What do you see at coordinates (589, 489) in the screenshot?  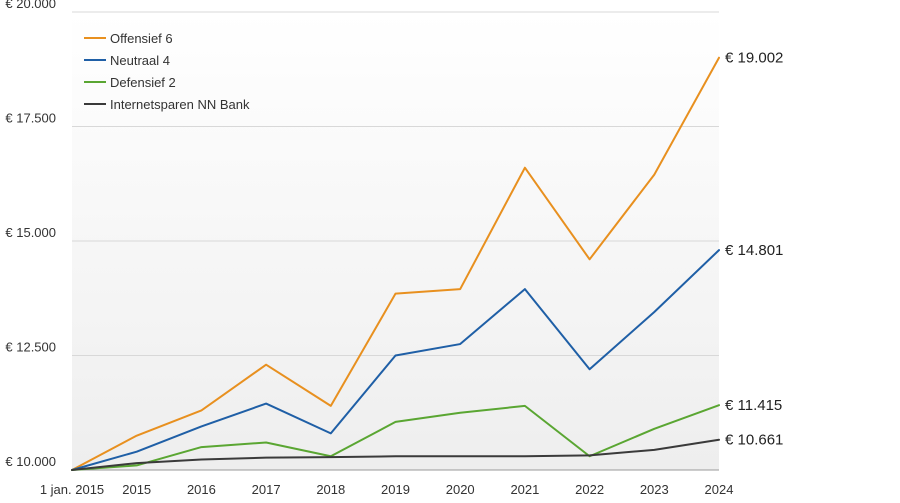 I see `x-tick-label: 2022` at bounding box center [589, 489].